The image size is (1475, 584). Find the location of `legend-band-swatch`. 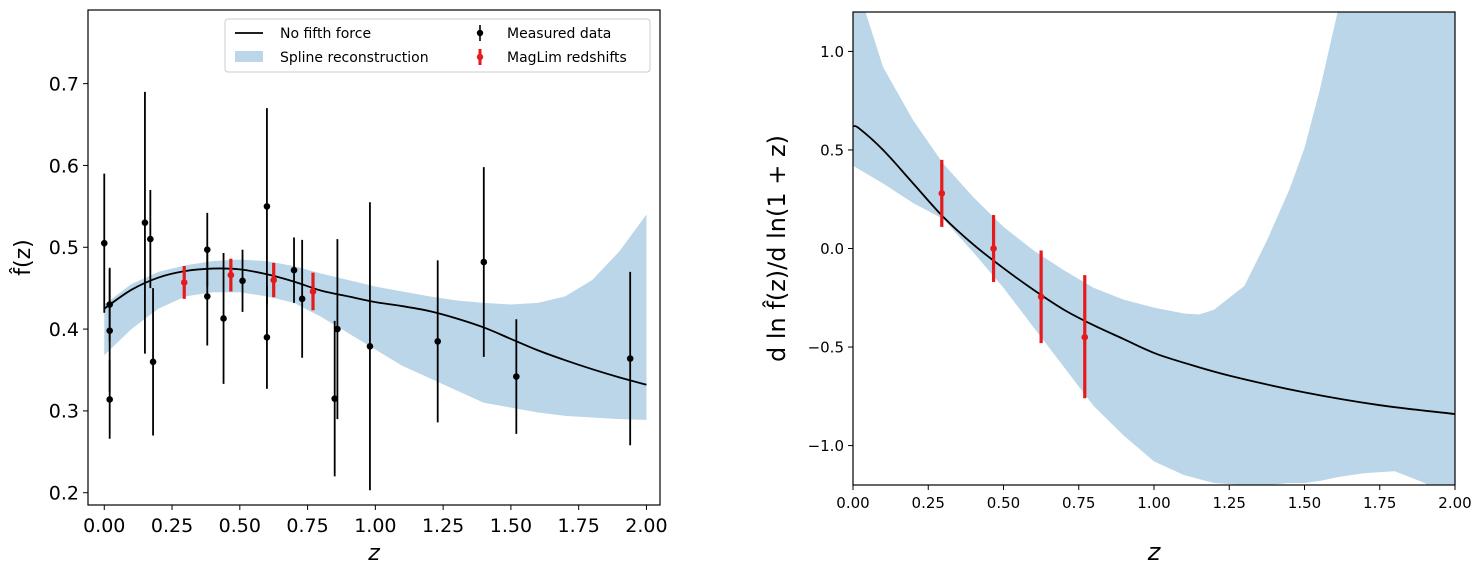

legend-band-swatch is located at coordinates (249, 56).